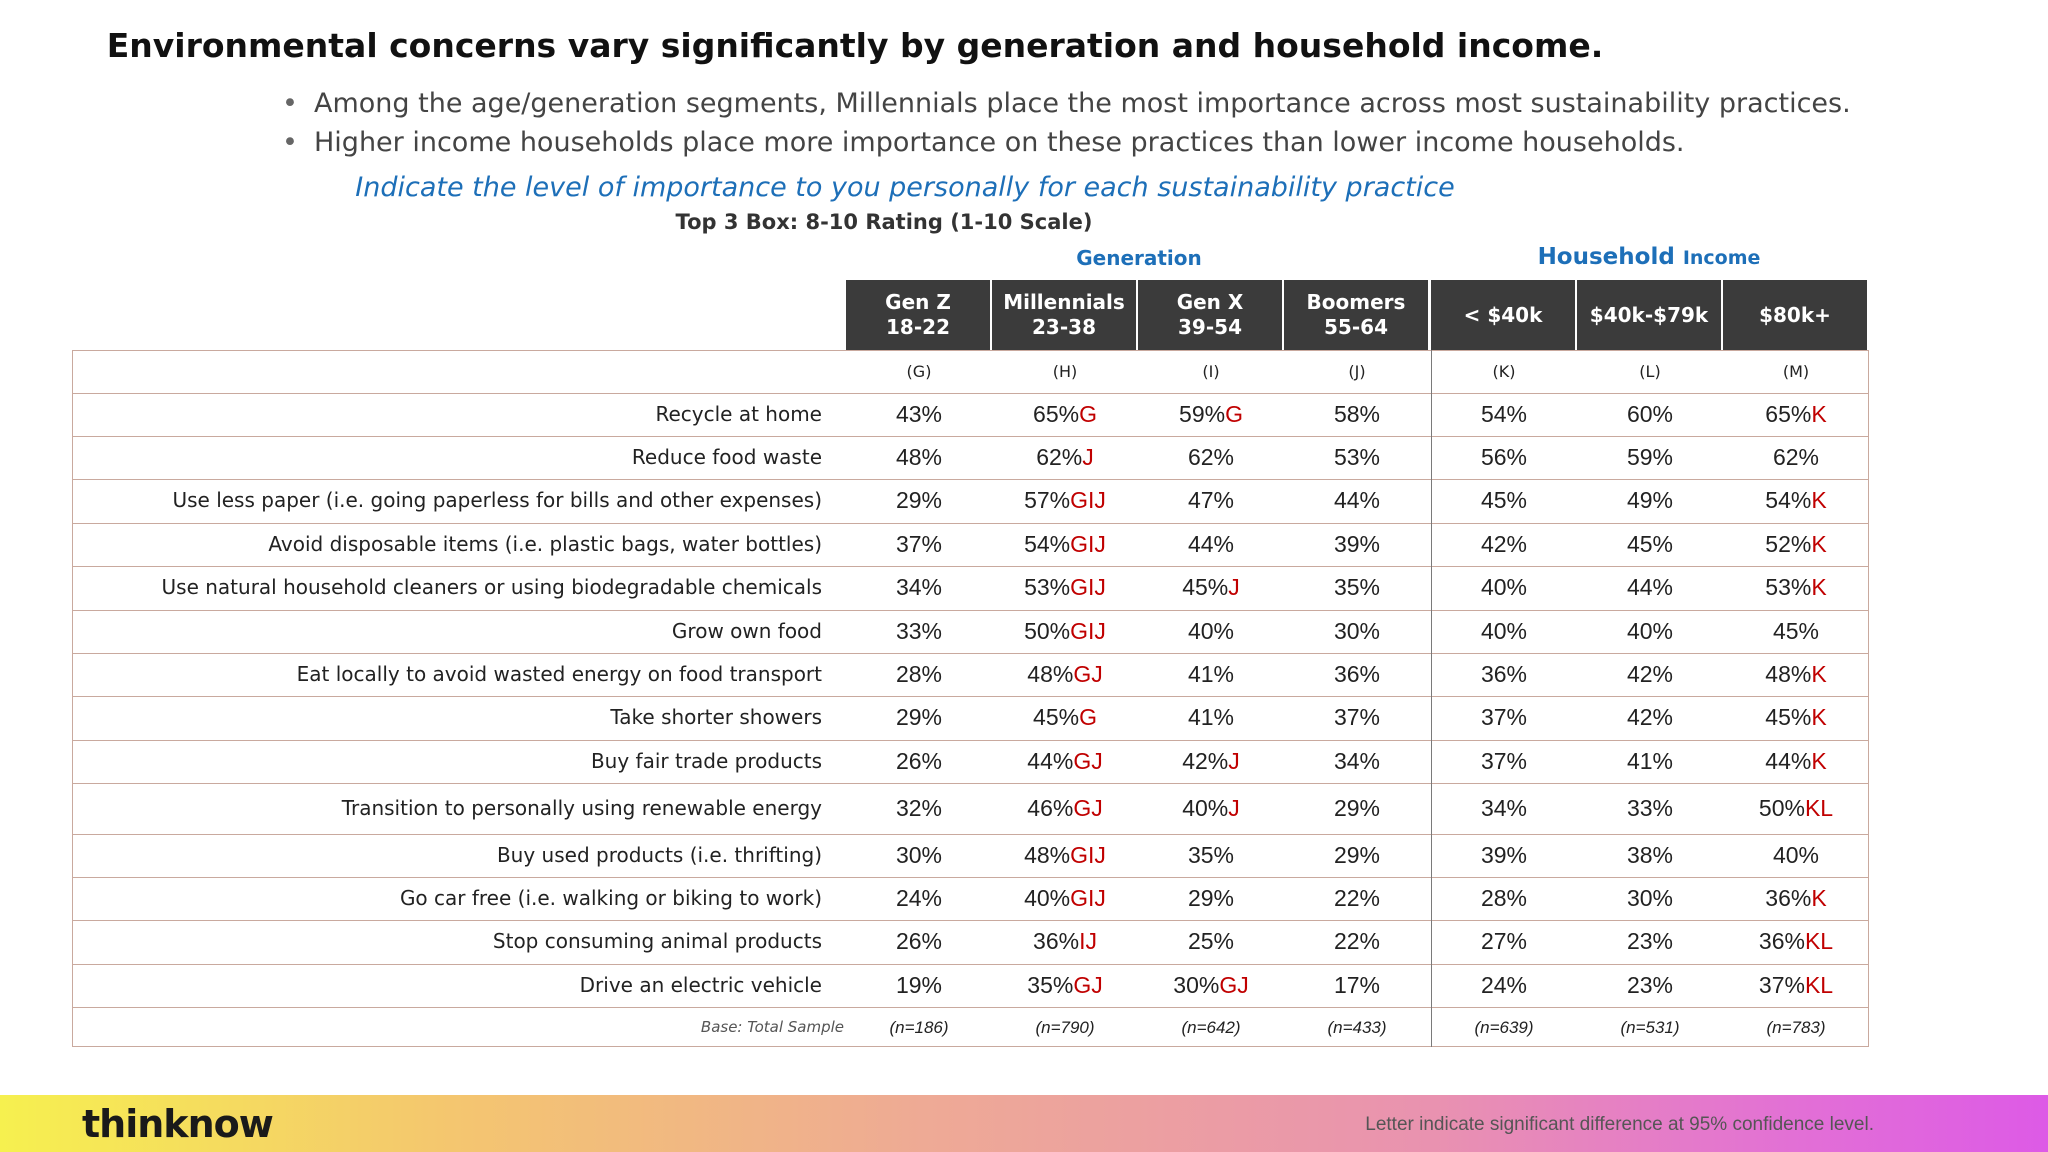 This screenshot has height=1152, width=2048. Describe the element at coordinates (1065, 898) in the screenshot. I see `table-cell: 40%GIJ` at that location.